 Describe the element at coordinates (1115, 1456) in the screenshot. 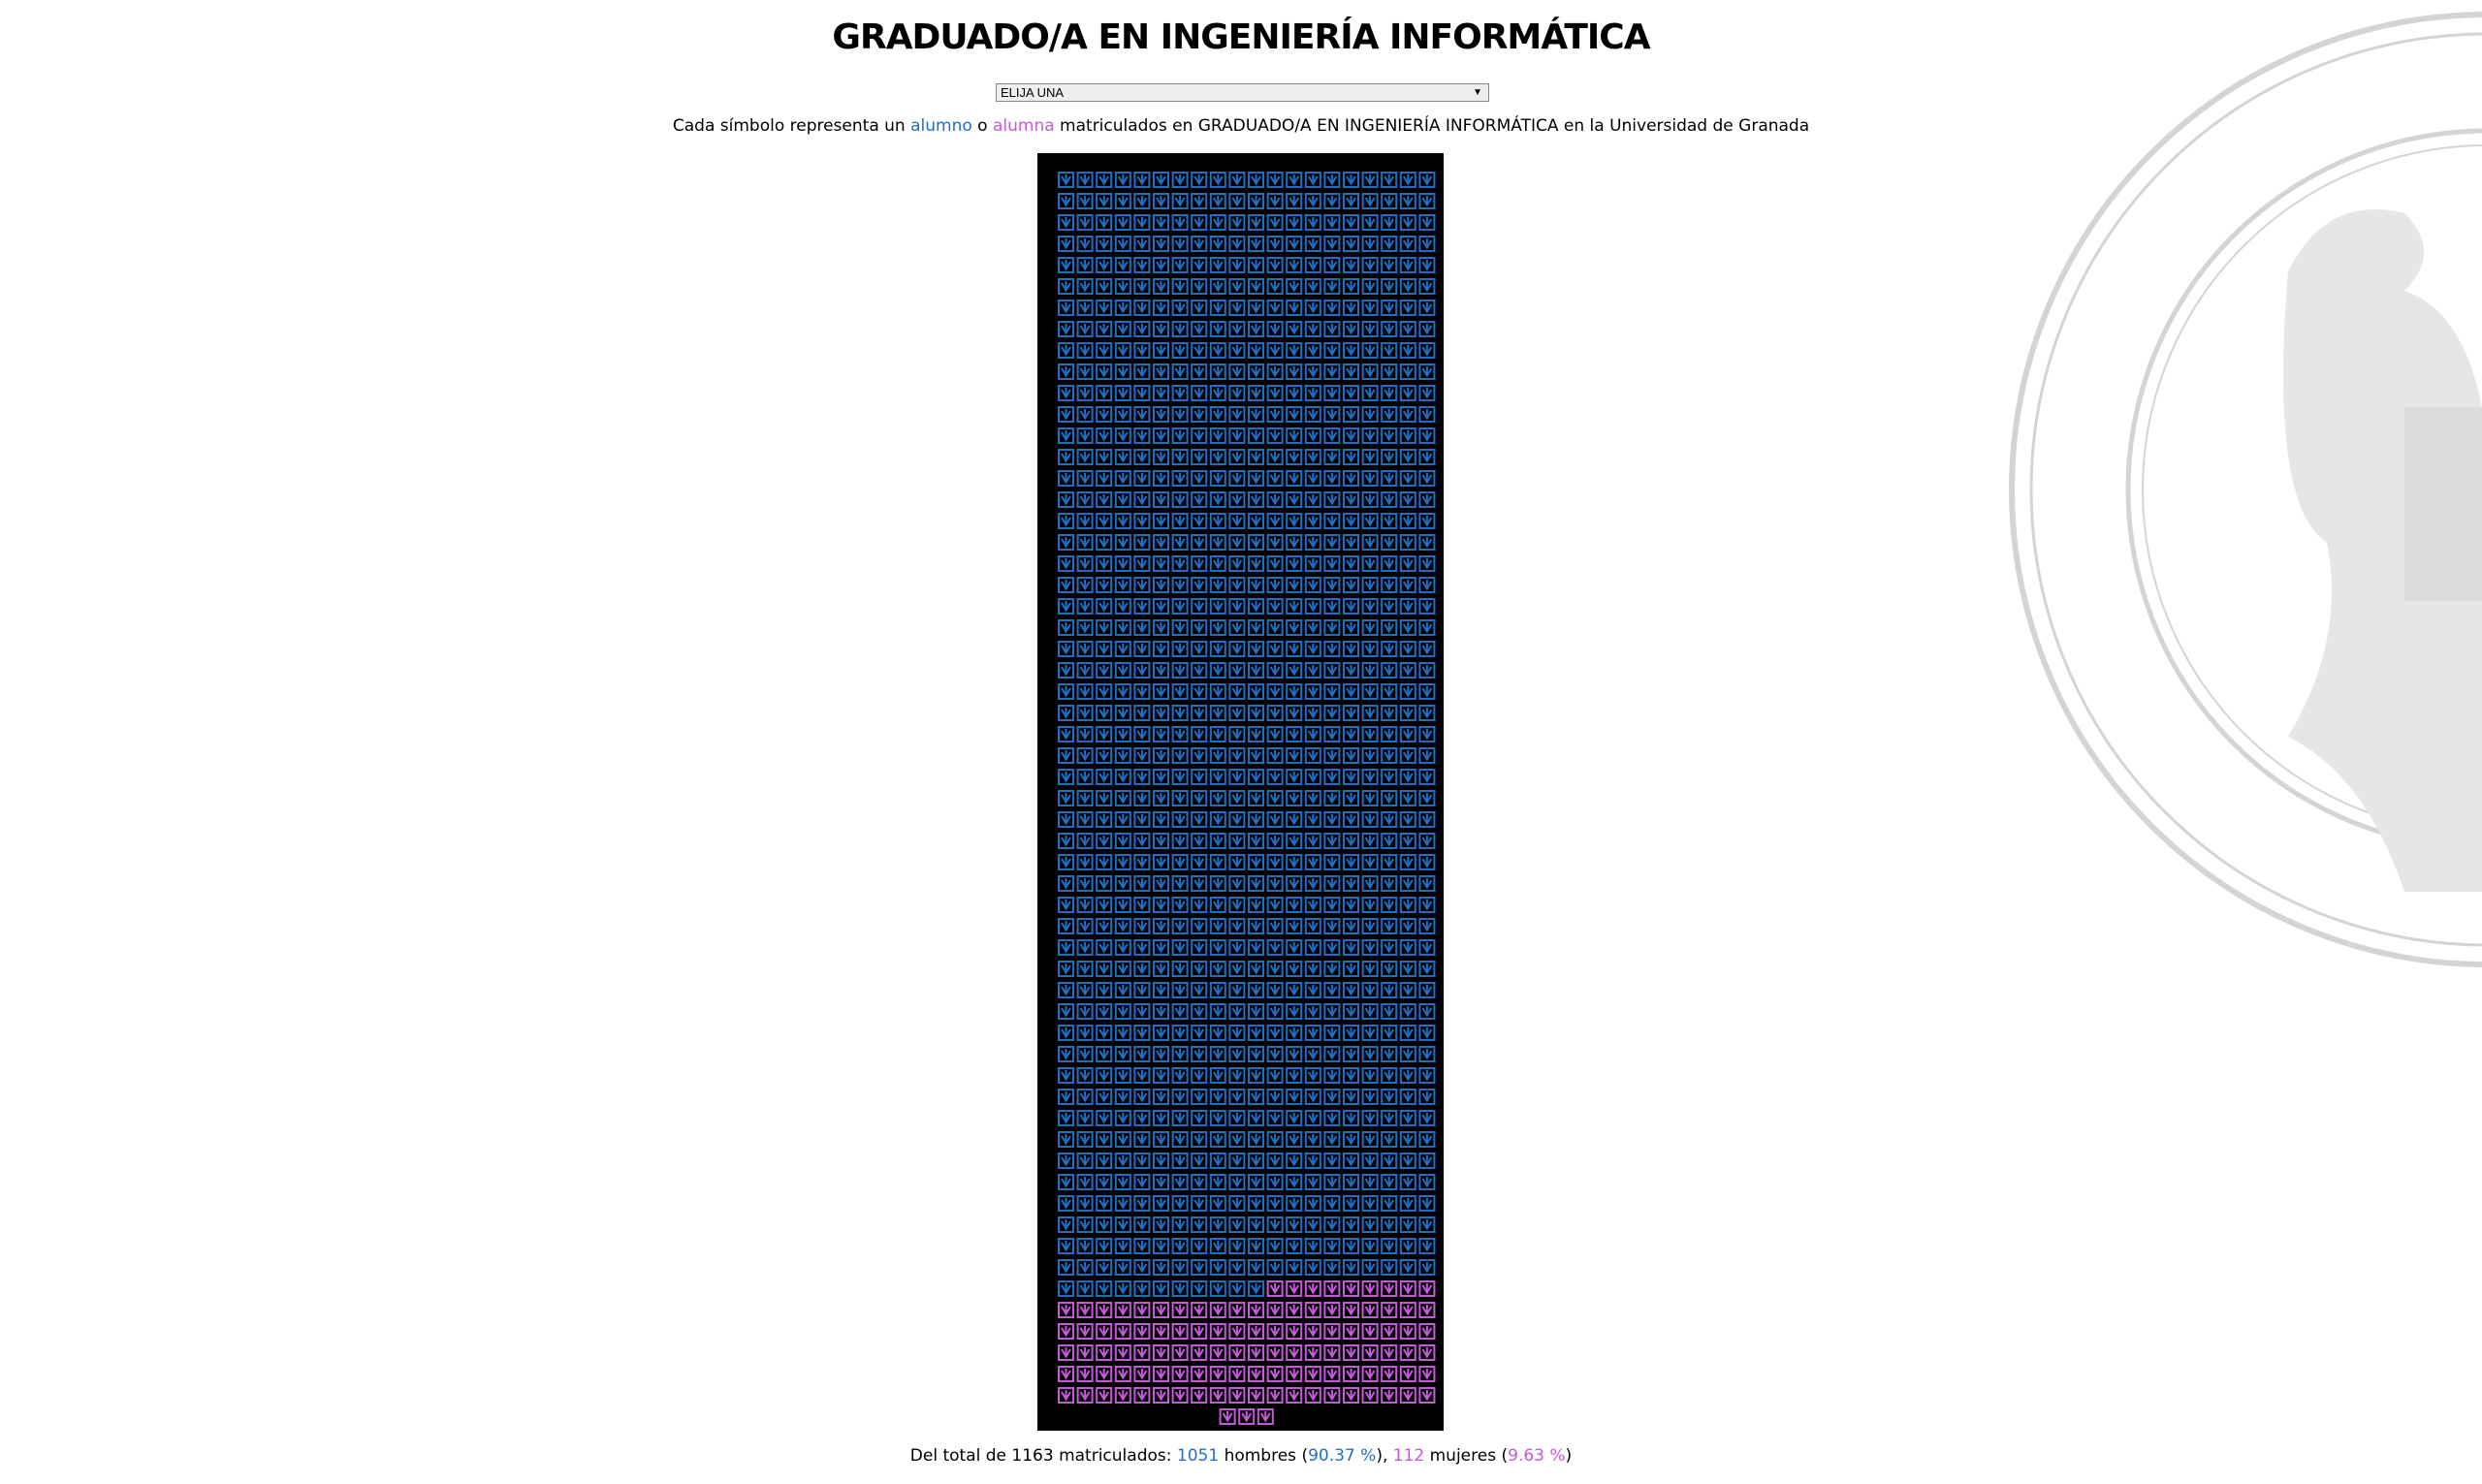

I see `summary-text: matriculados:` at that location.